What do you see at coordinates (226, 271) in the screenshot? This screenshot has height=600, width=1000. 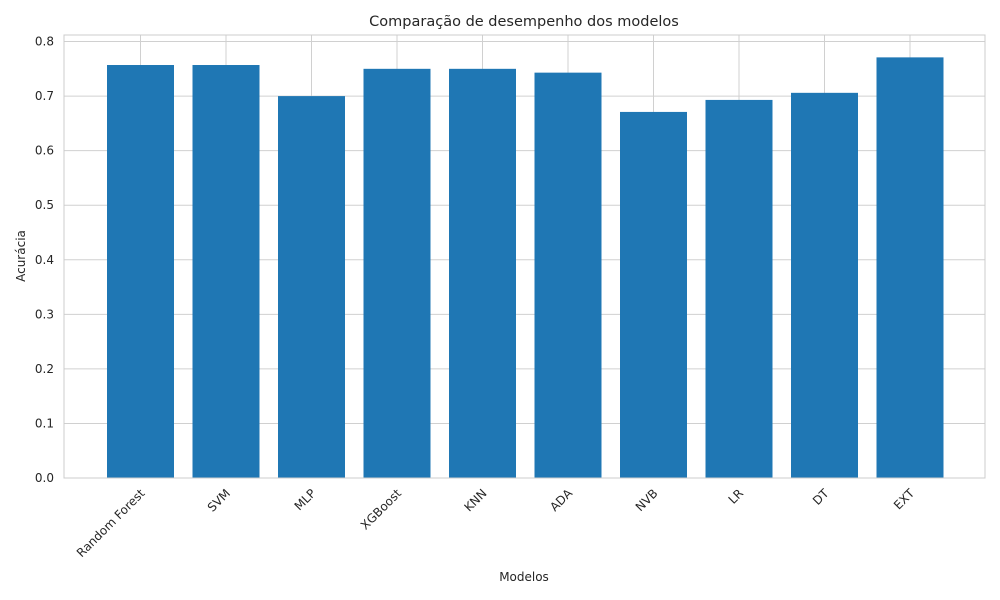 I see `bar-svm` at bounding box center [226, 271].